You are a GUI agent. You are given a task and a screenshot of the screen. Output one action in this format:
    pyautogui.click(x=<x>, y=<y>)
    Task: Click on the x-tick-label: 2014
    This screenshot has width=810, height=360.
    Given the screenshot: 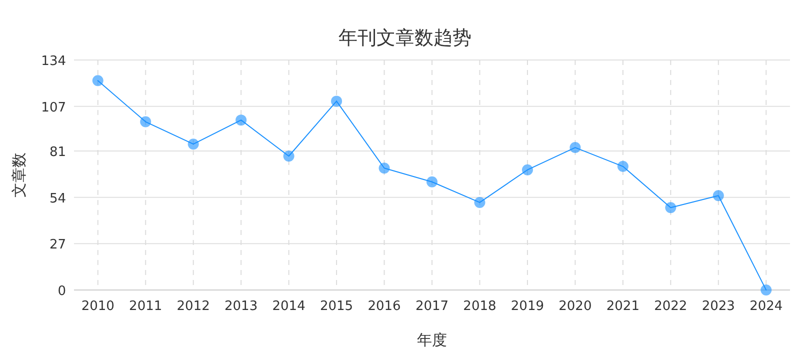 What is the action you would take?
    pyautogui.click(x=289, y=306)
    